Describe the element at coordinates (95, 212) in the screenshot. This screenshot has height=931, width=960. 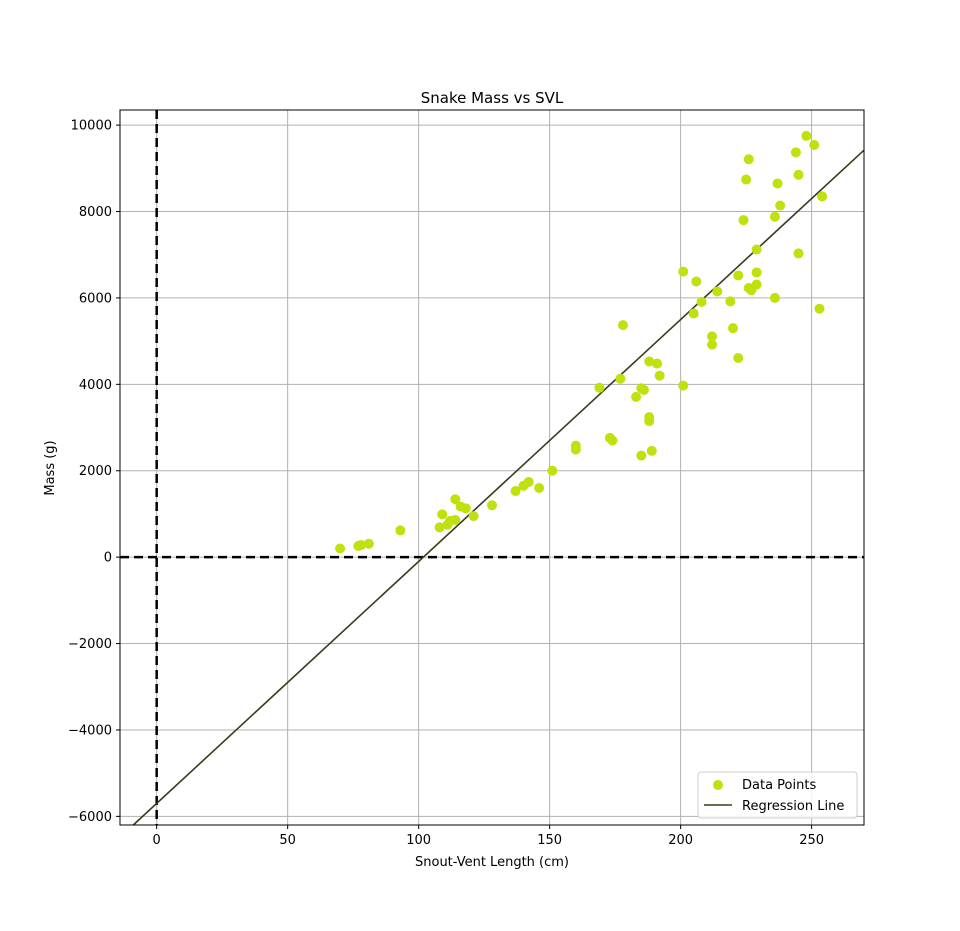
I see `y-tick-label: 8000` at that location.